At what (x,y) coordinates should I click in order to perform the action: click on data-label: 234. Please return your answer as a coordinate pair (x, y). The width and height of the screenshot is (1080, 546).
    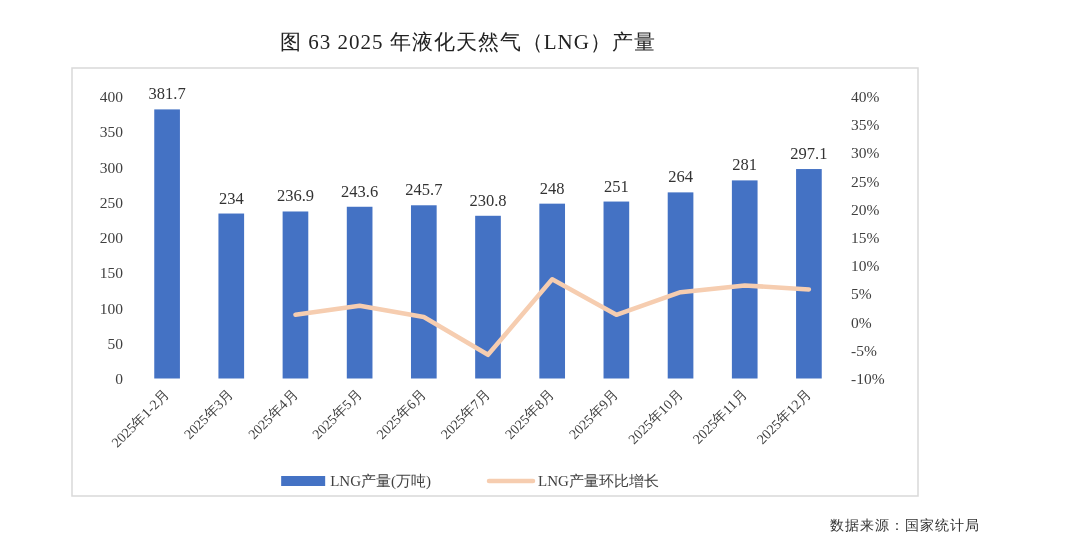
    Looking at the image, I should click on (231, 198).